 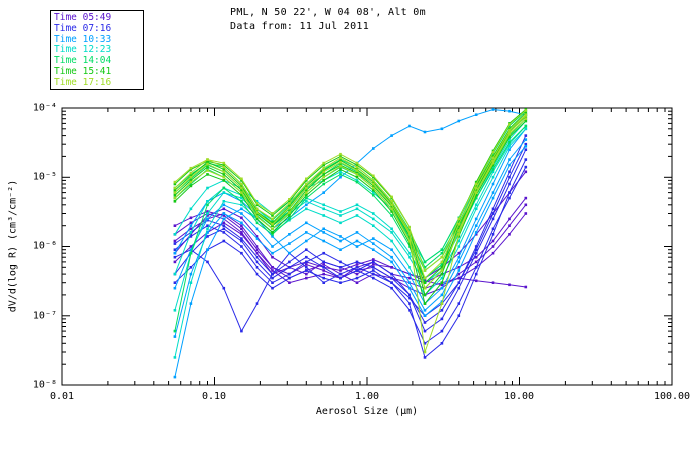 What do you see at coordinates (44, 108) in the screenshot?
I see `y-tick-label: 10⁻⁴` at bounding box center [44, 108].